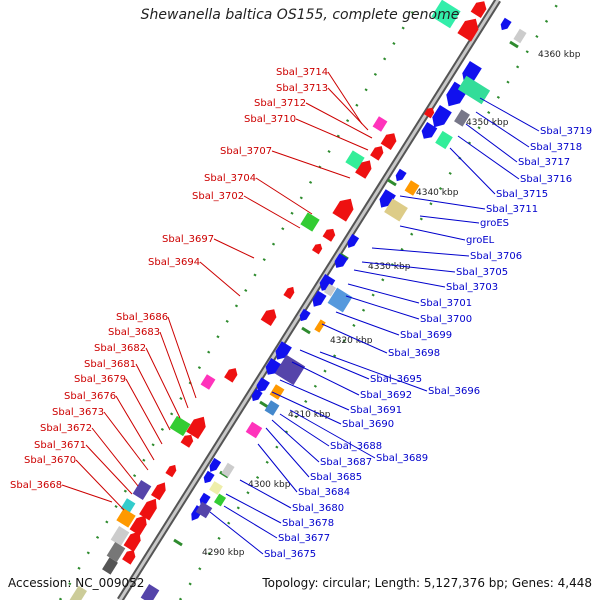  What do you see at coordinates (437, 193) in the screenshot?
I see `tick-label: 4340 kbp` at bounding box center [437, 193].